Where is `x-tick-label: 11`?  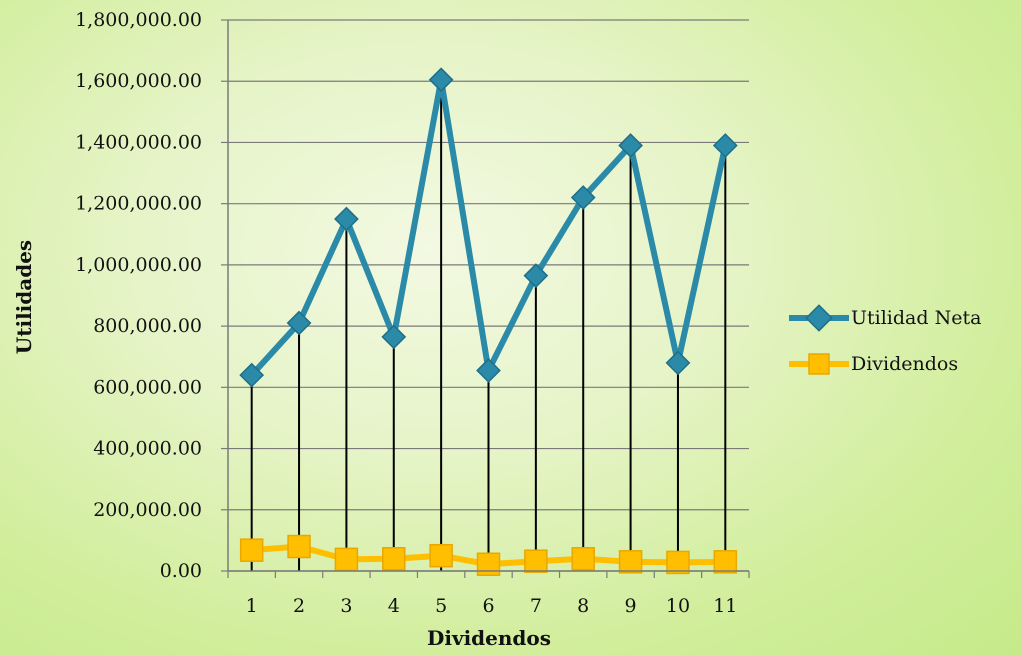
x-tick-label: 11 is located at coordinates (725, 606).